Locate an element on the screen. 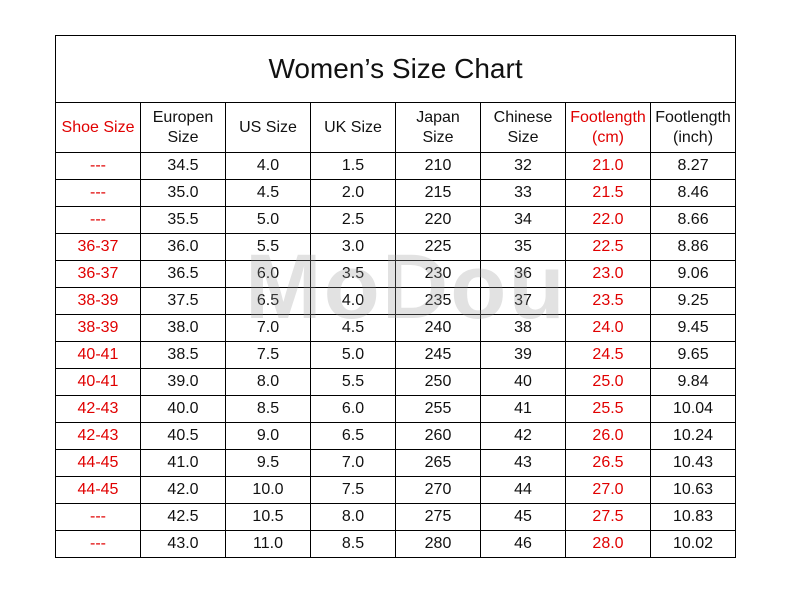 The width and height of the screenshot is (790, 596). cell: 37.5 is located at coordinates (183, 301).